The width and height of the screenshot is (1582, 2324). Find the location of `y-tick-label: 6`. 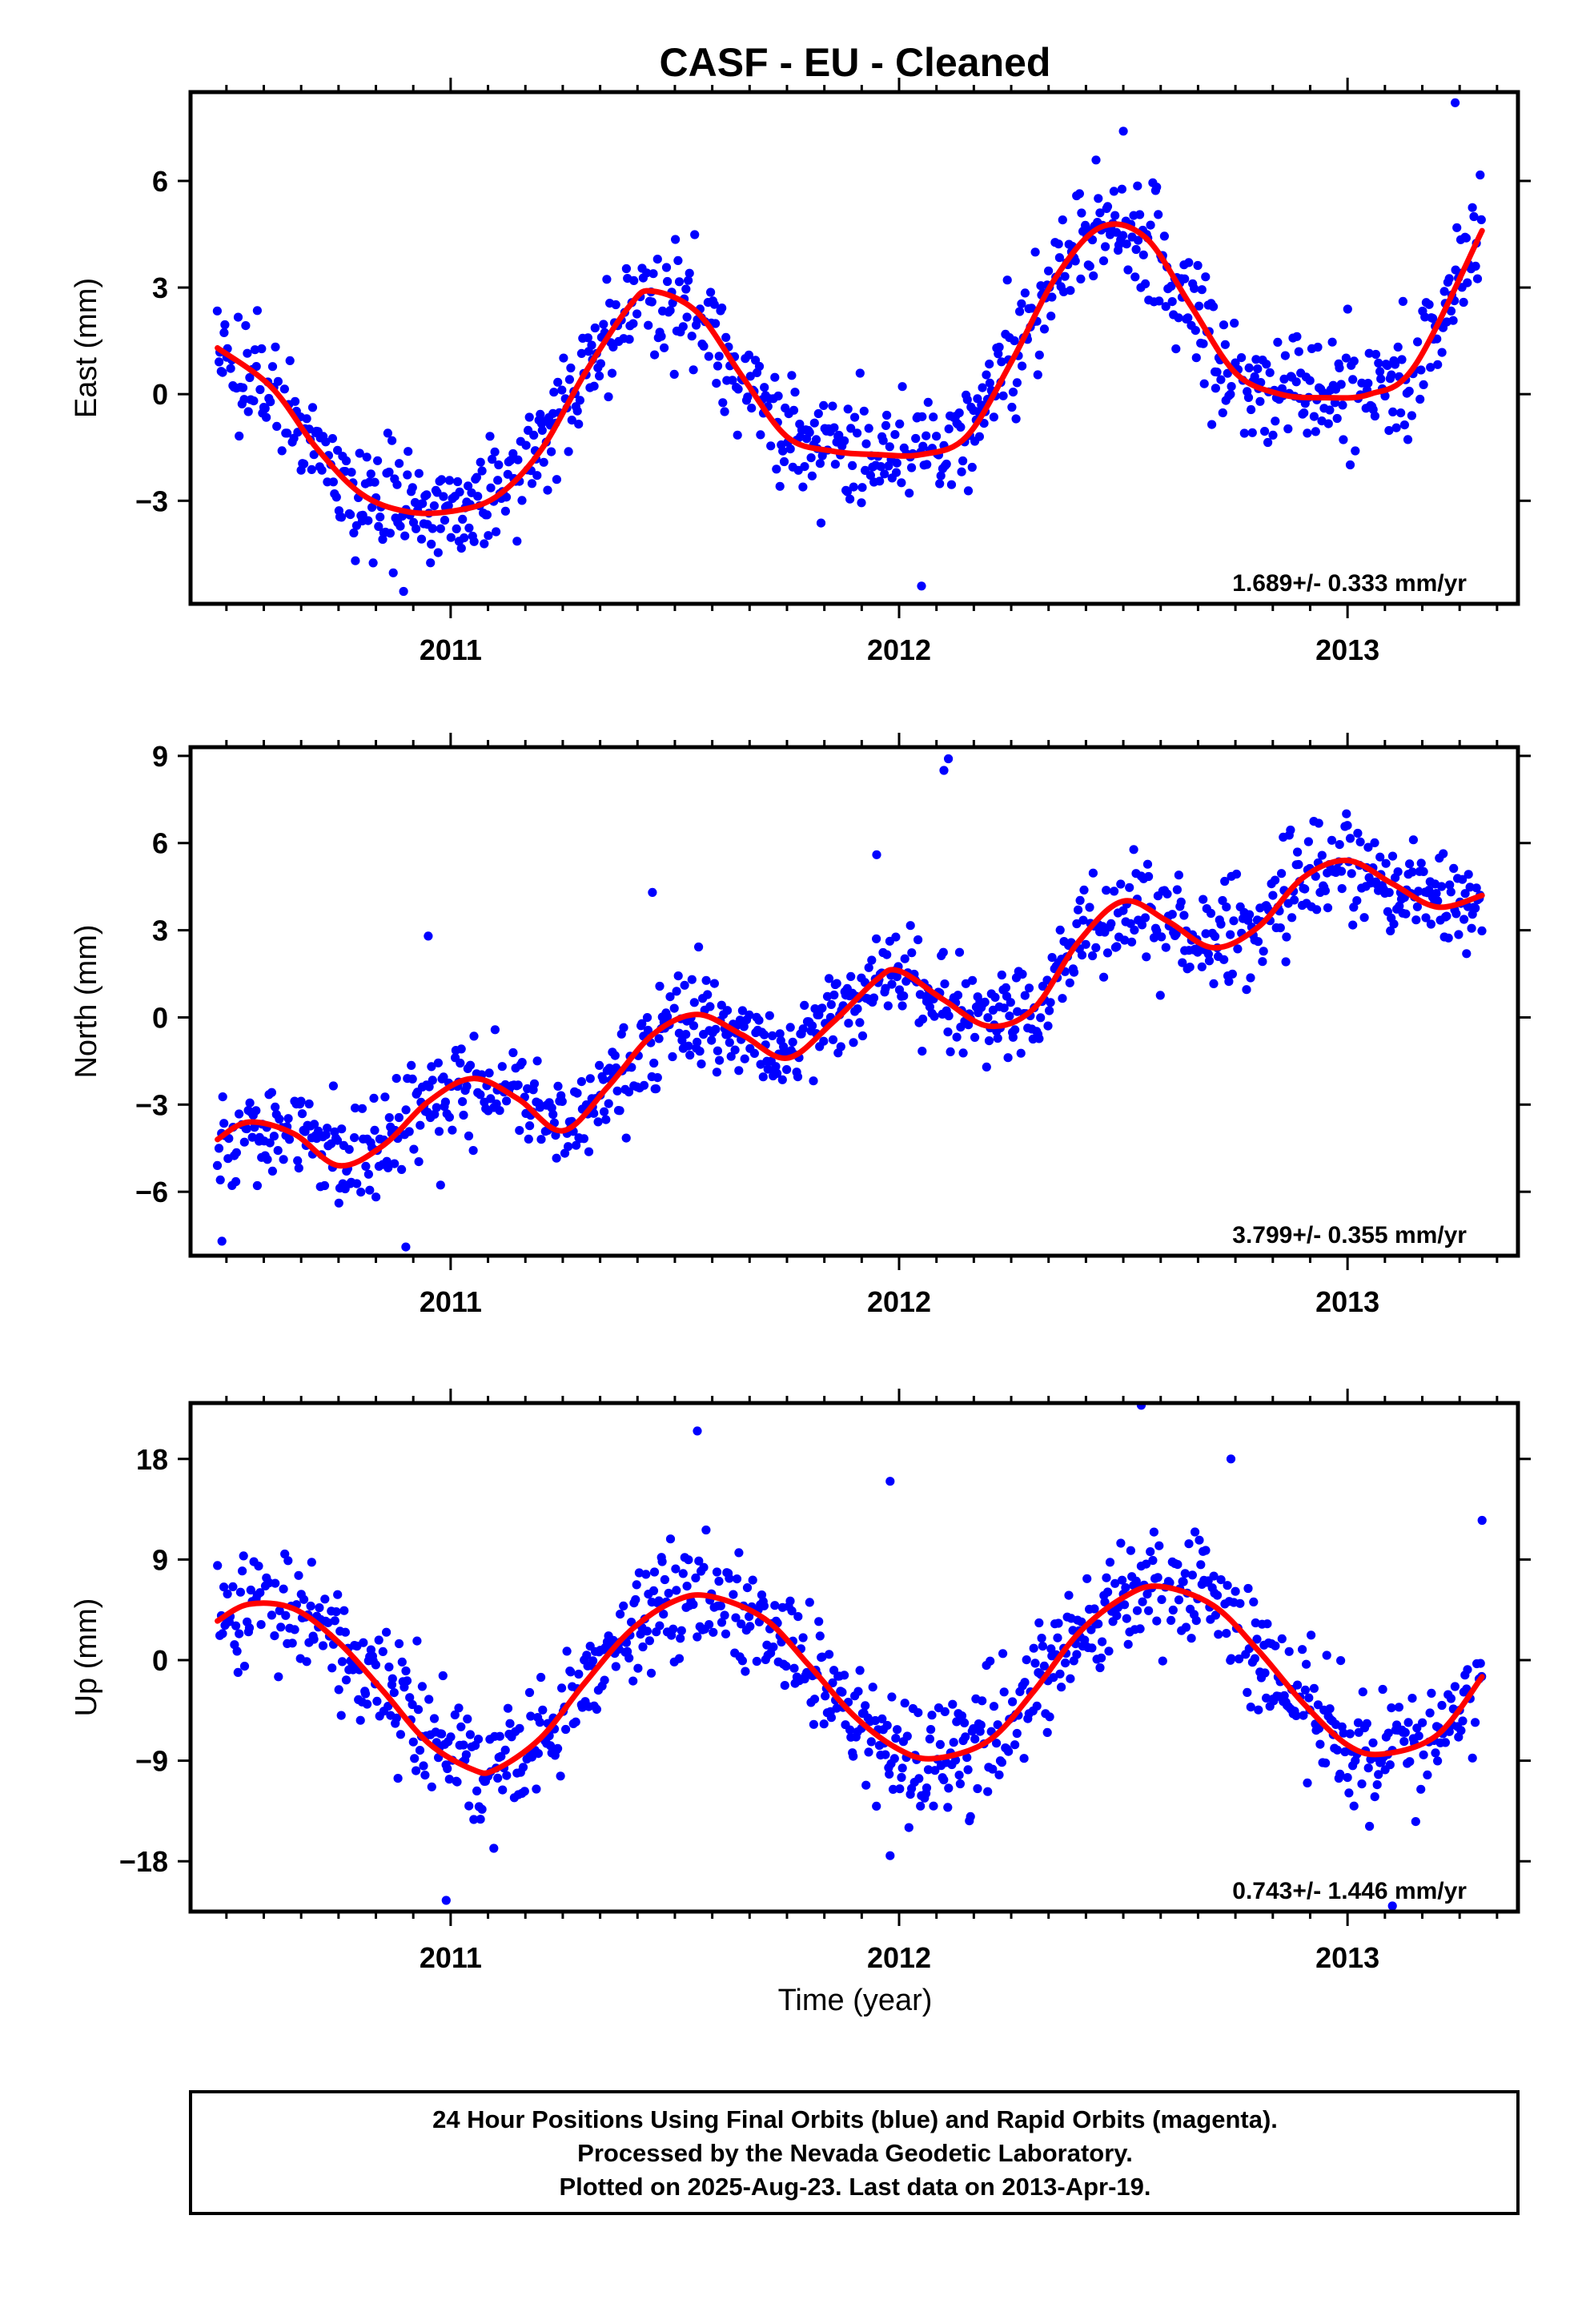

y-tick-label: 6 is located at coordinates (160, 181).